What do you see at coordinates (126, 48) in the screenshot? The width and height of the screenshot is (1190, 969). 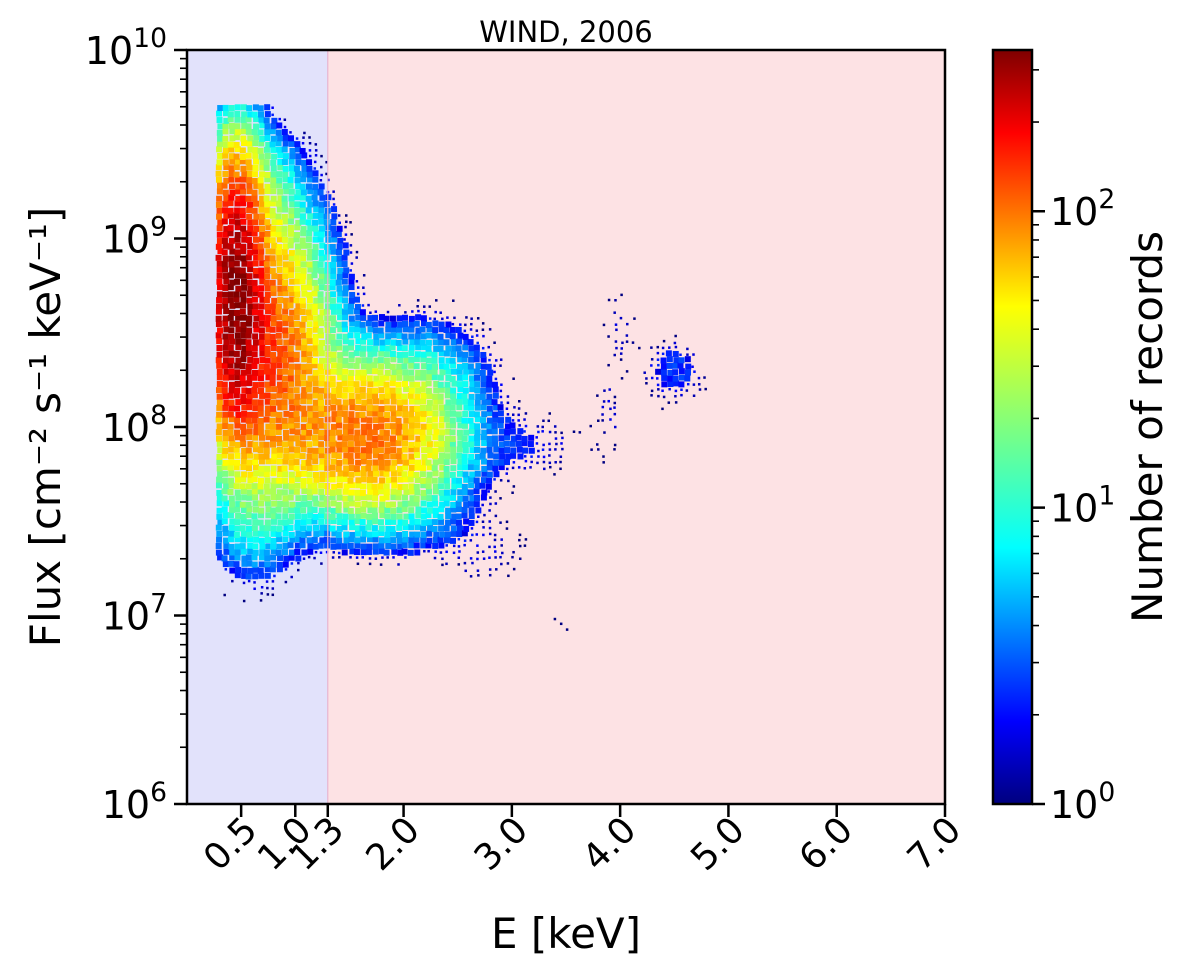 I see `y-tick-label: 1010` at bounding box center [126, 48].